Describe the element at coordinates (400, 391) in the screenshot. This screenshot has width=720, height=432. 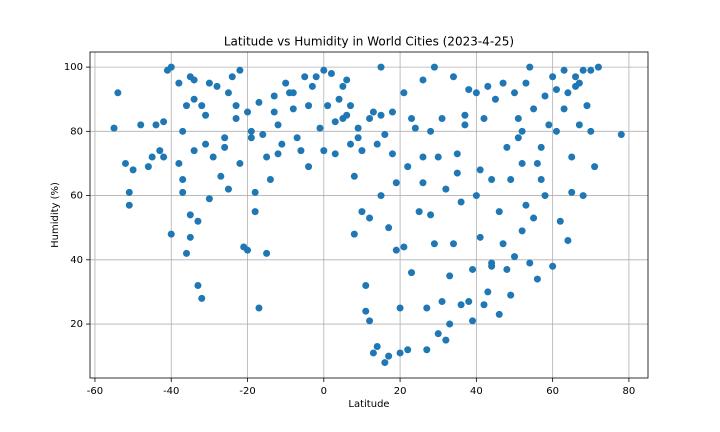
I see `x-tick-label: 20` at that location.